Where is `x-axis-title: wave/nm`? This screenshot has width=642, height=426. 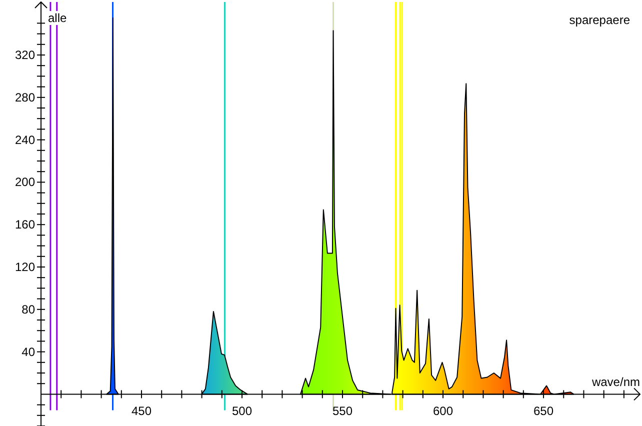 x-axis-title: wave/nm is located at coordinates (615, 382).